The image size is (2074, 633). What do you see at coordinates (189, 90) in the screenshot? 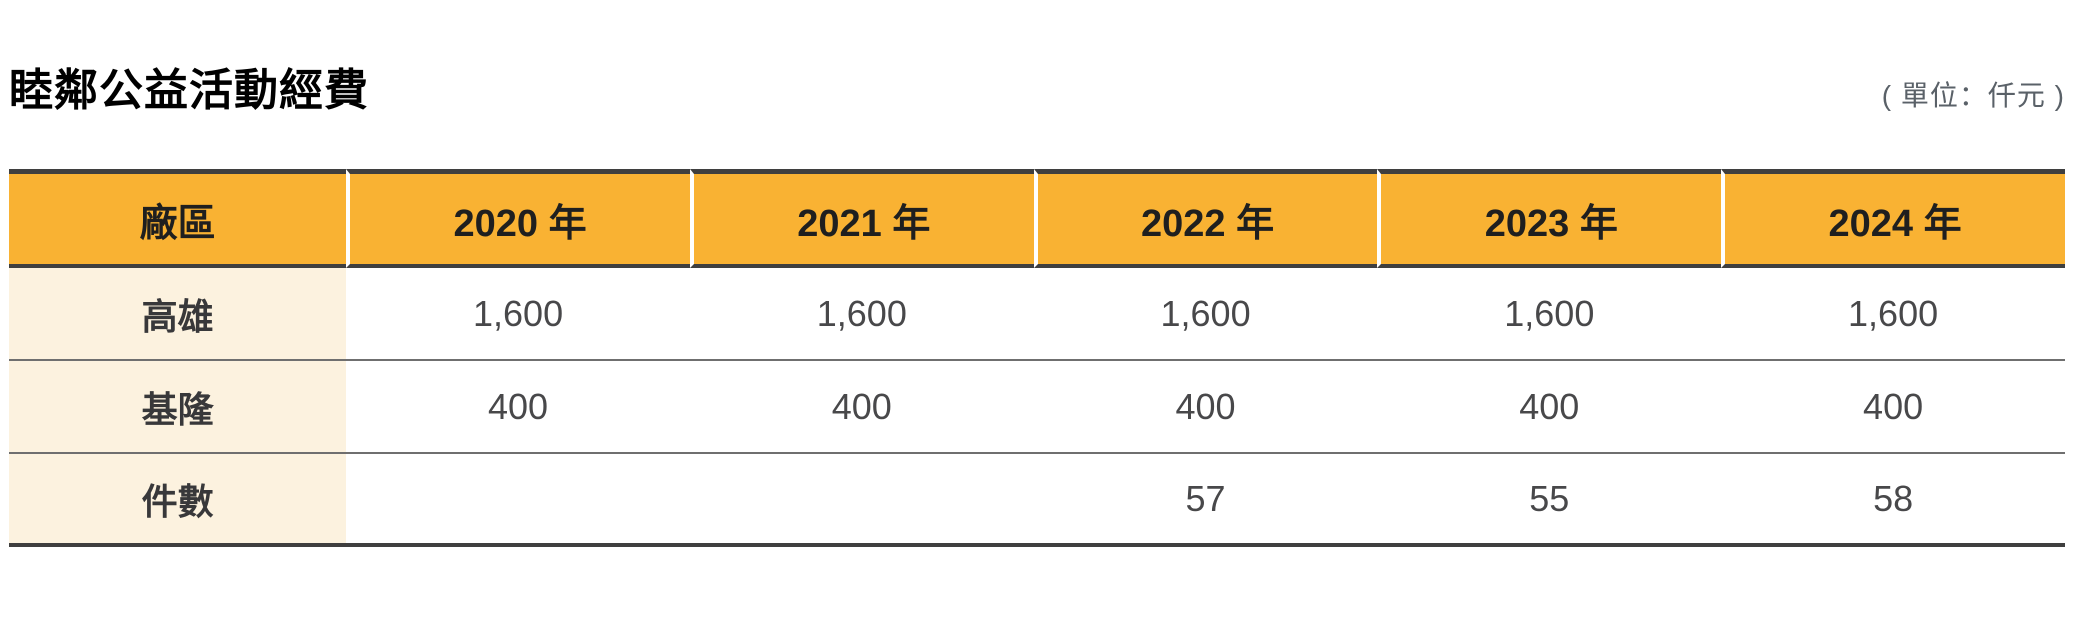
I see `page-title: 睦鄰公益活動經費` at bounding box center [189, 90].